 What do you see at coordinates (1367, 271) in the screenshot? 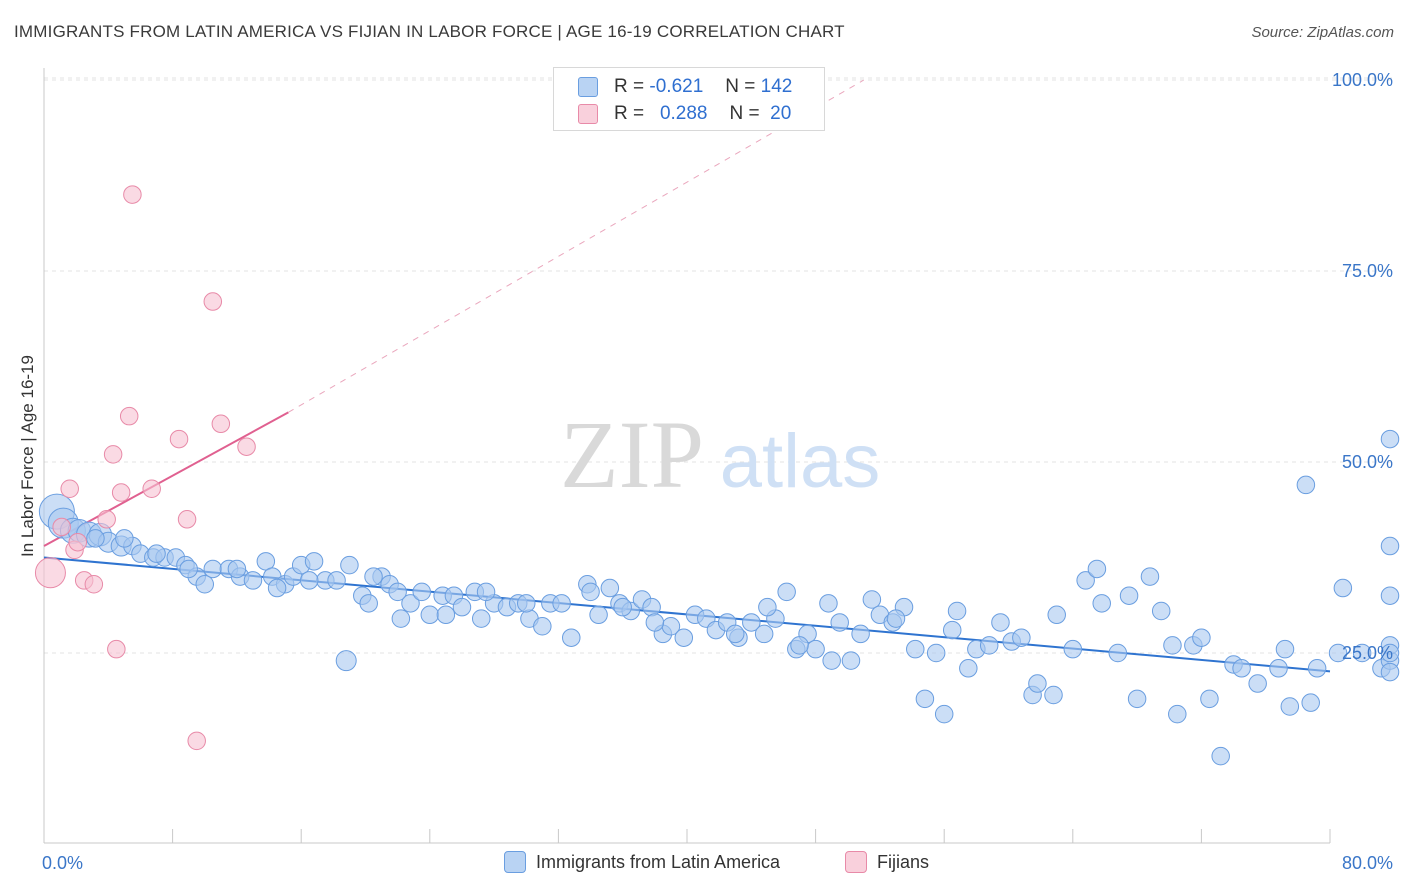
I see `y-tick-label: 75.0%` at bounding box center [1367, 271].